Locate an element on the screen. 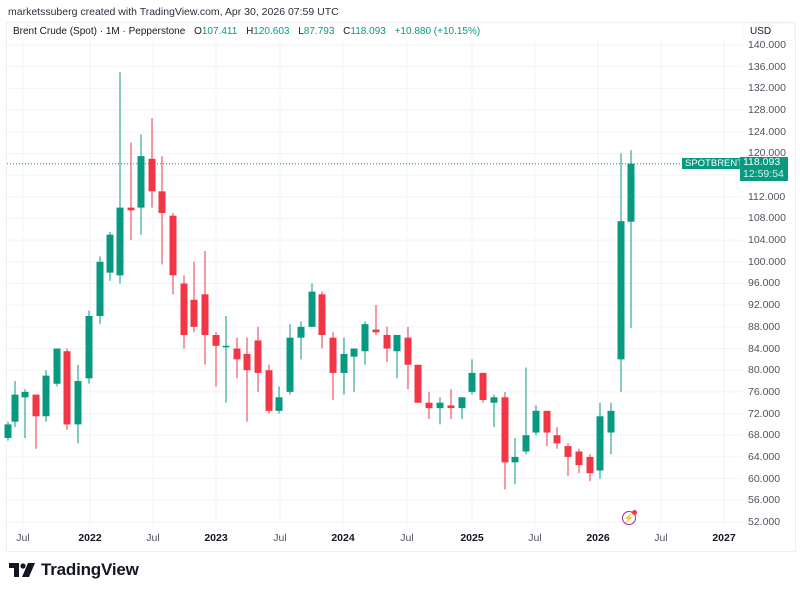 This screenshot has height=591, width=800. open-value: 107.411 is located at coordinates (219, 31).